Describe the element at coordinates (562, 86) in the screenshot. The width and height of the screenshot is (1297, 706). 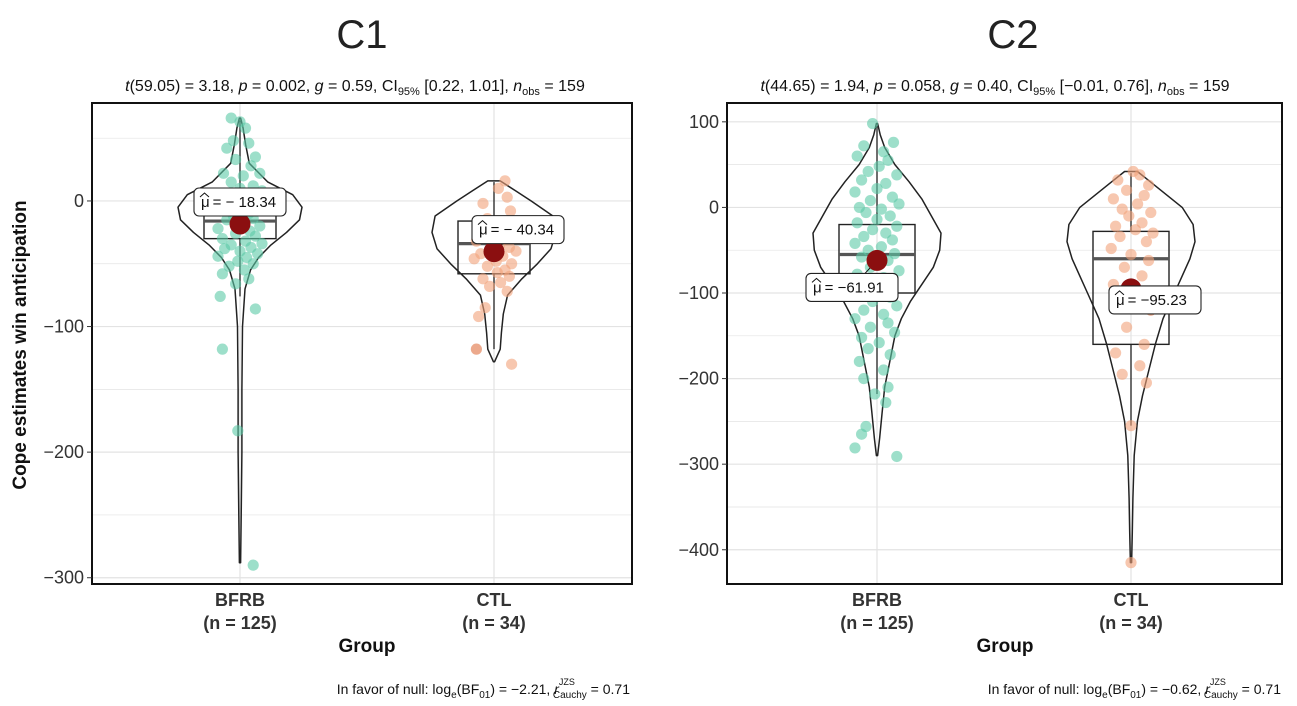
I see `stats-n-value: = 159` at that location.